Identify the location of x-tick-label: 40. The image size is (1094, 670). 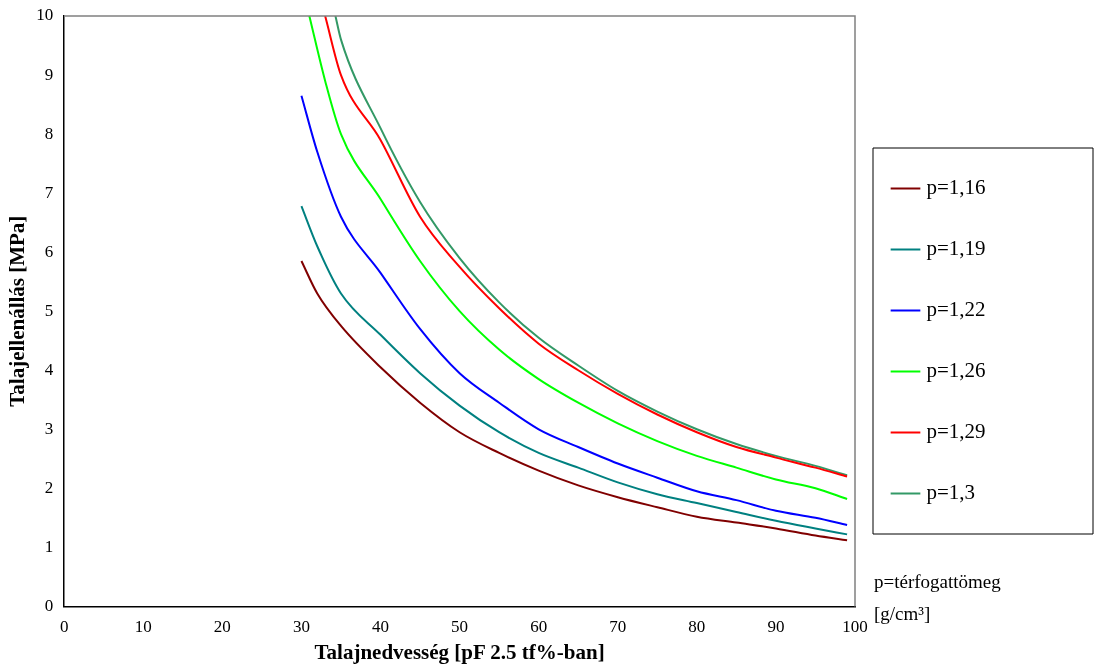
(381, 627).